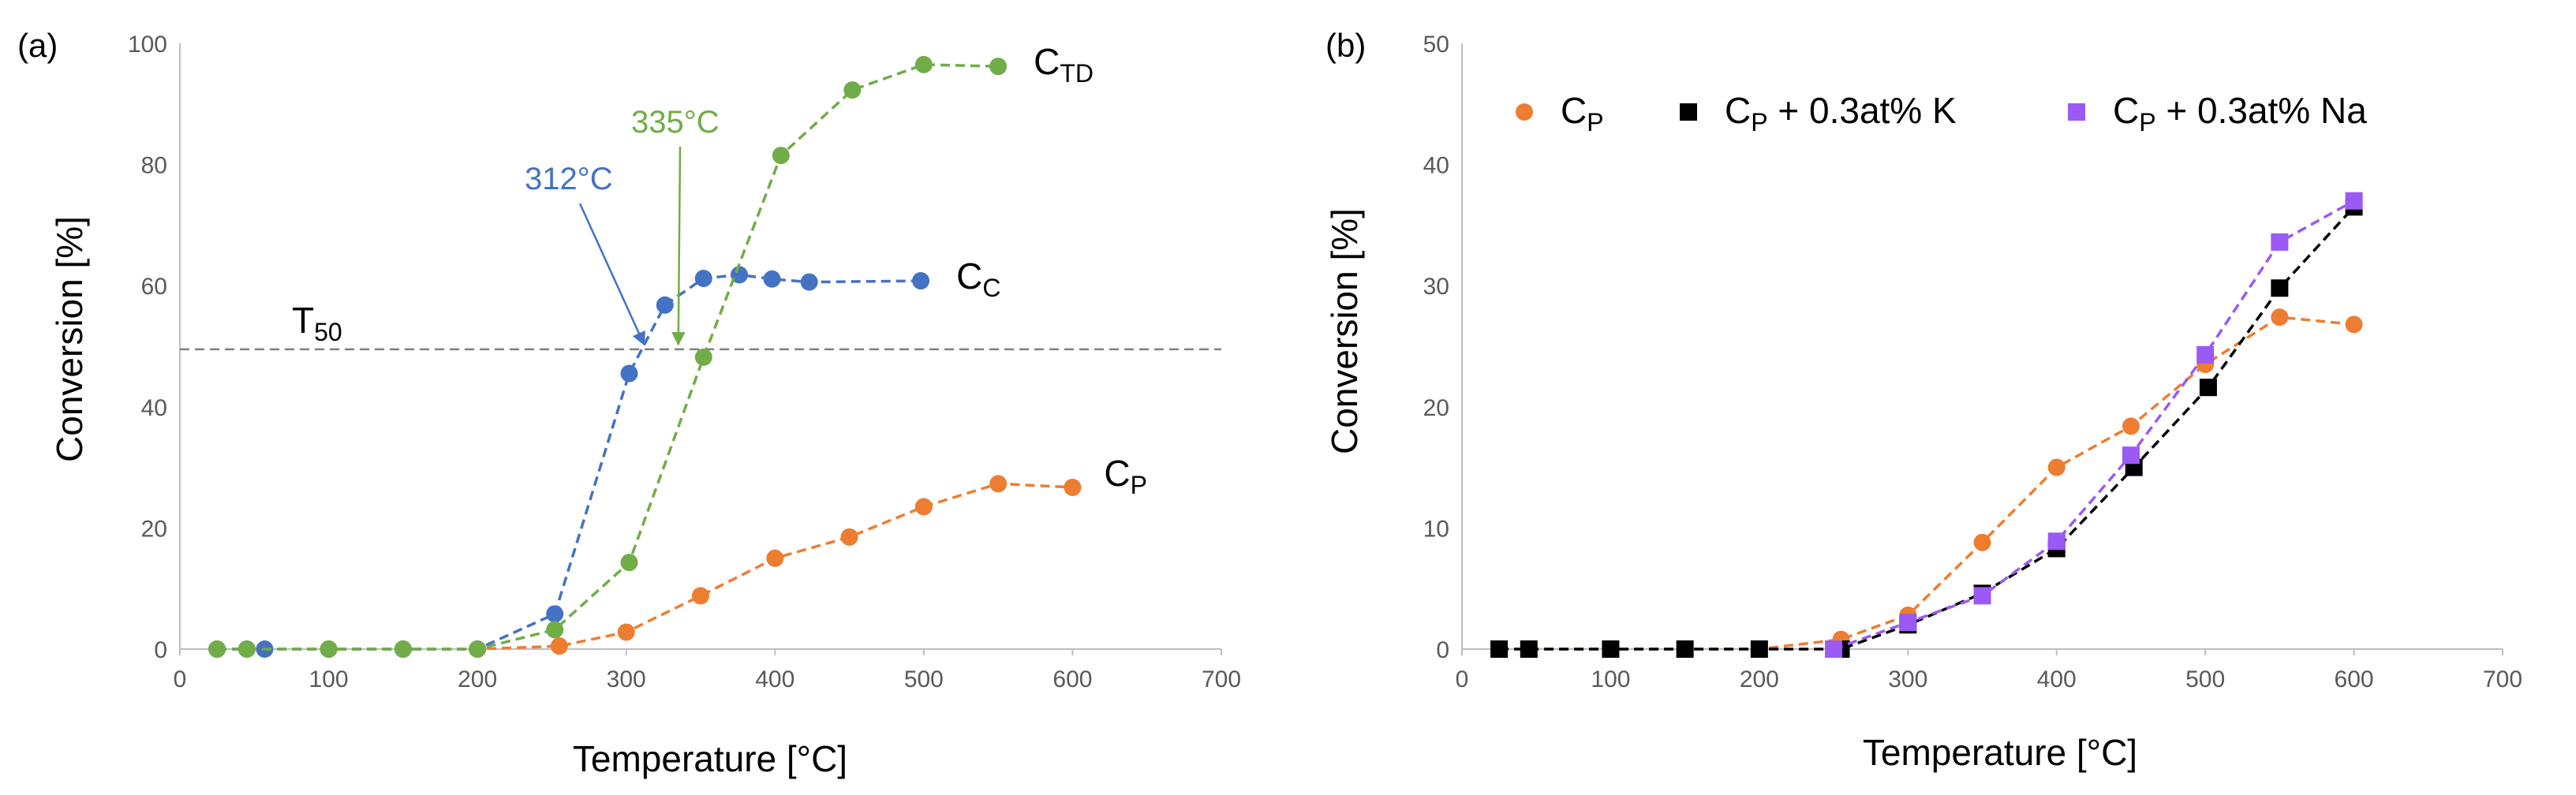  Describe the element at coordinates (1064, 64) in the screenshot. I see `curve-label-ctd: CTD` at that location.